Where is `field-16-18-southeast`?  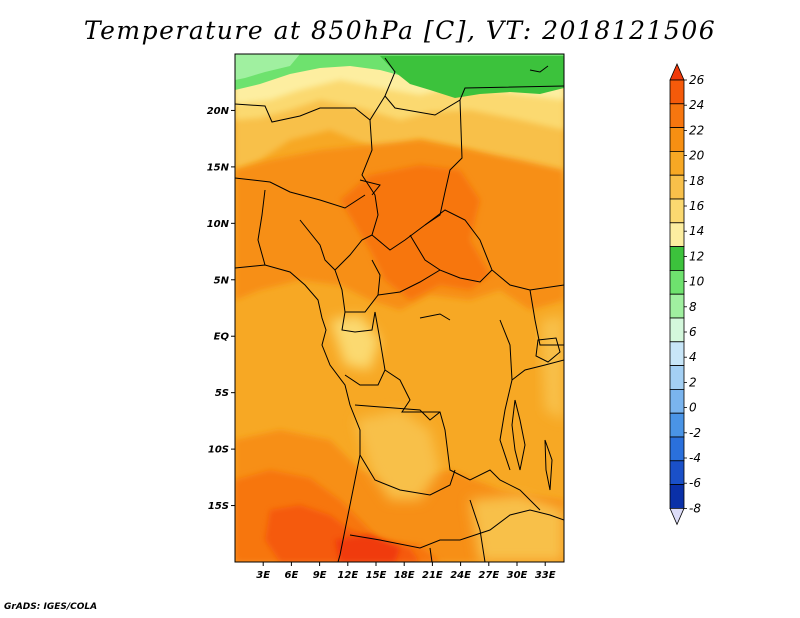
field-16-18-southeast is located at coordinates (517, 528).